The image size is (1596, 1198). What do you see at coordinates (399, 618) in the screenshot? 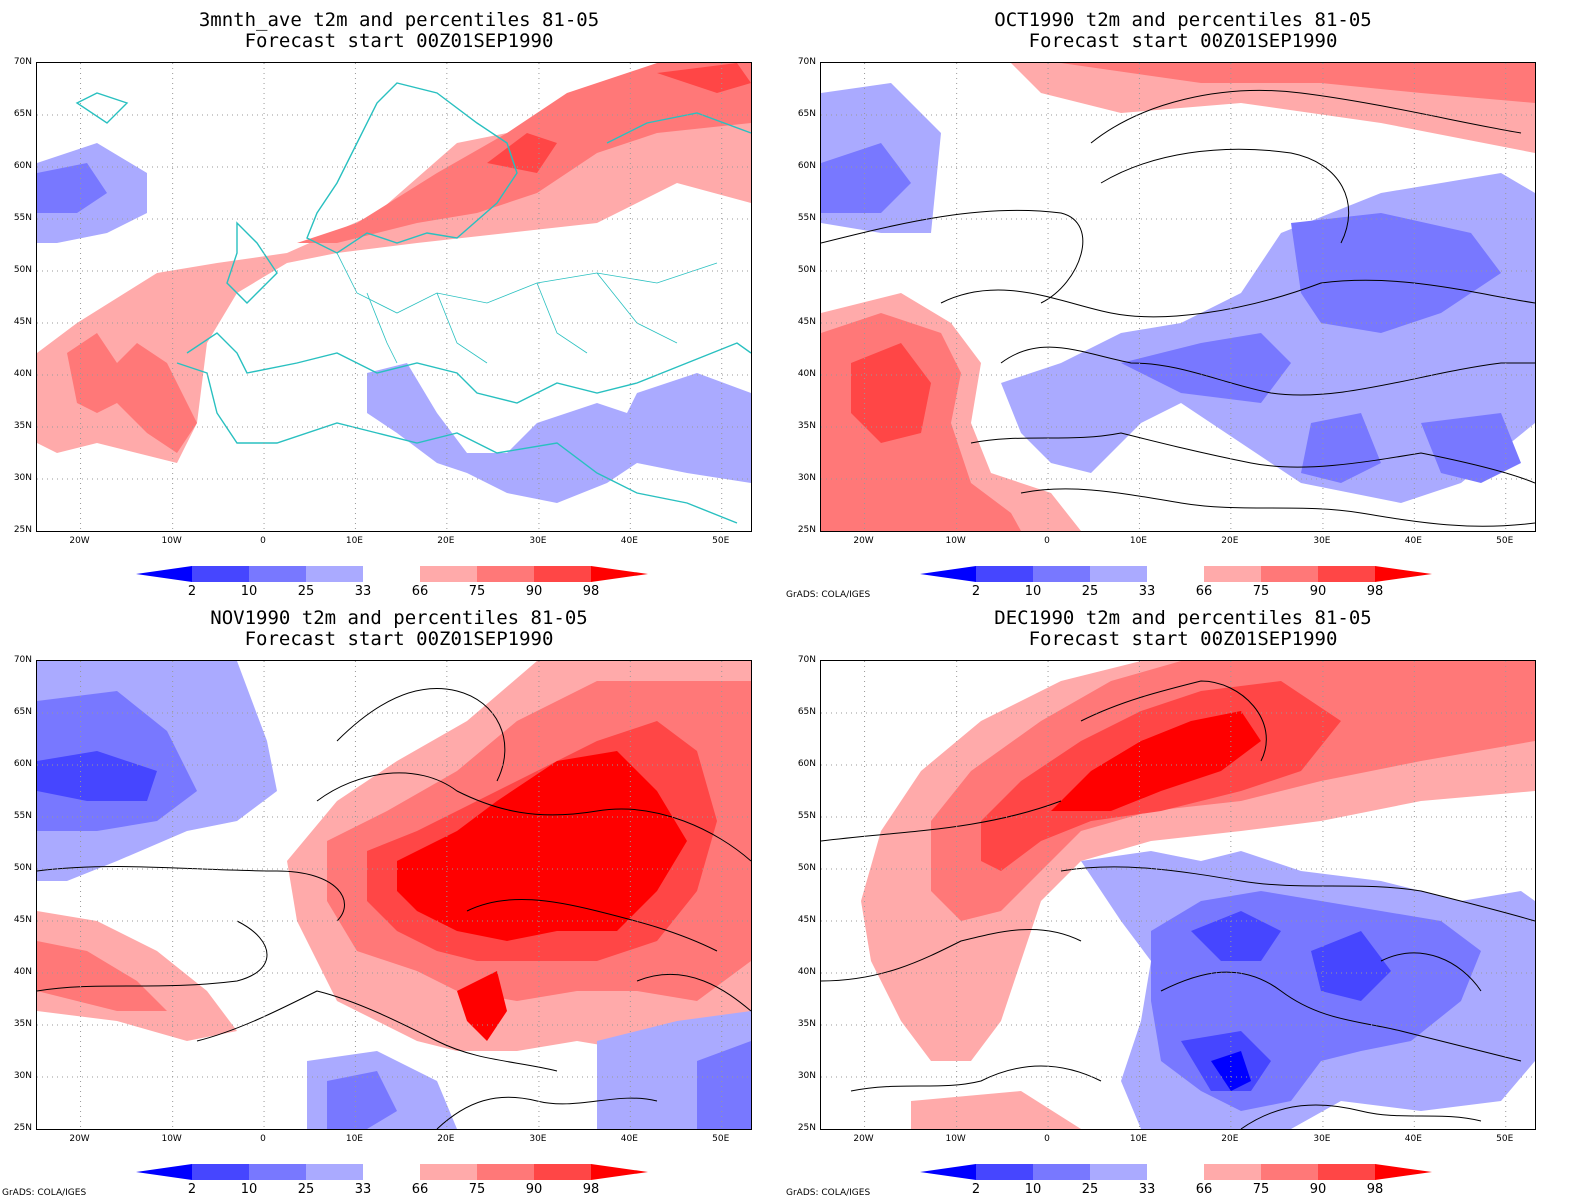
I see `panel-title: NOV1990 t2m and percentiles 81-05` at bounding box center [399, 618].